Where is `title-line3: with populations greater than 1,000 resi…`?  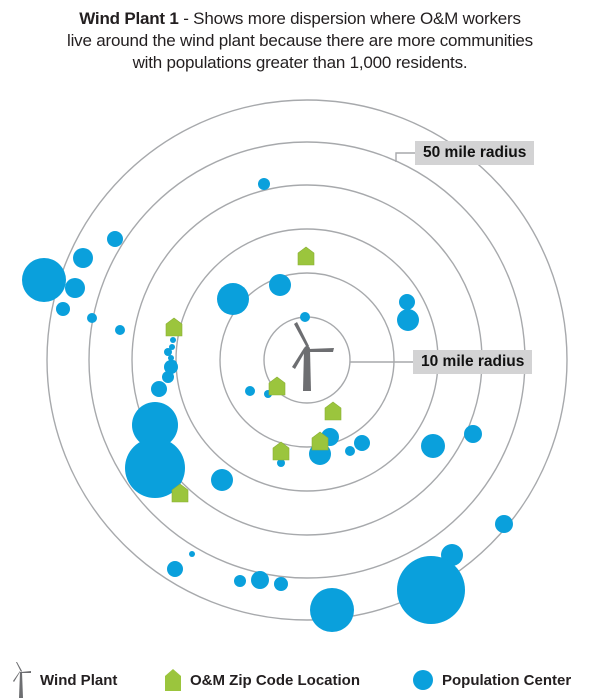
title-line3: with populations greater than 1,000 resi… is located at coordinates (300, 62).